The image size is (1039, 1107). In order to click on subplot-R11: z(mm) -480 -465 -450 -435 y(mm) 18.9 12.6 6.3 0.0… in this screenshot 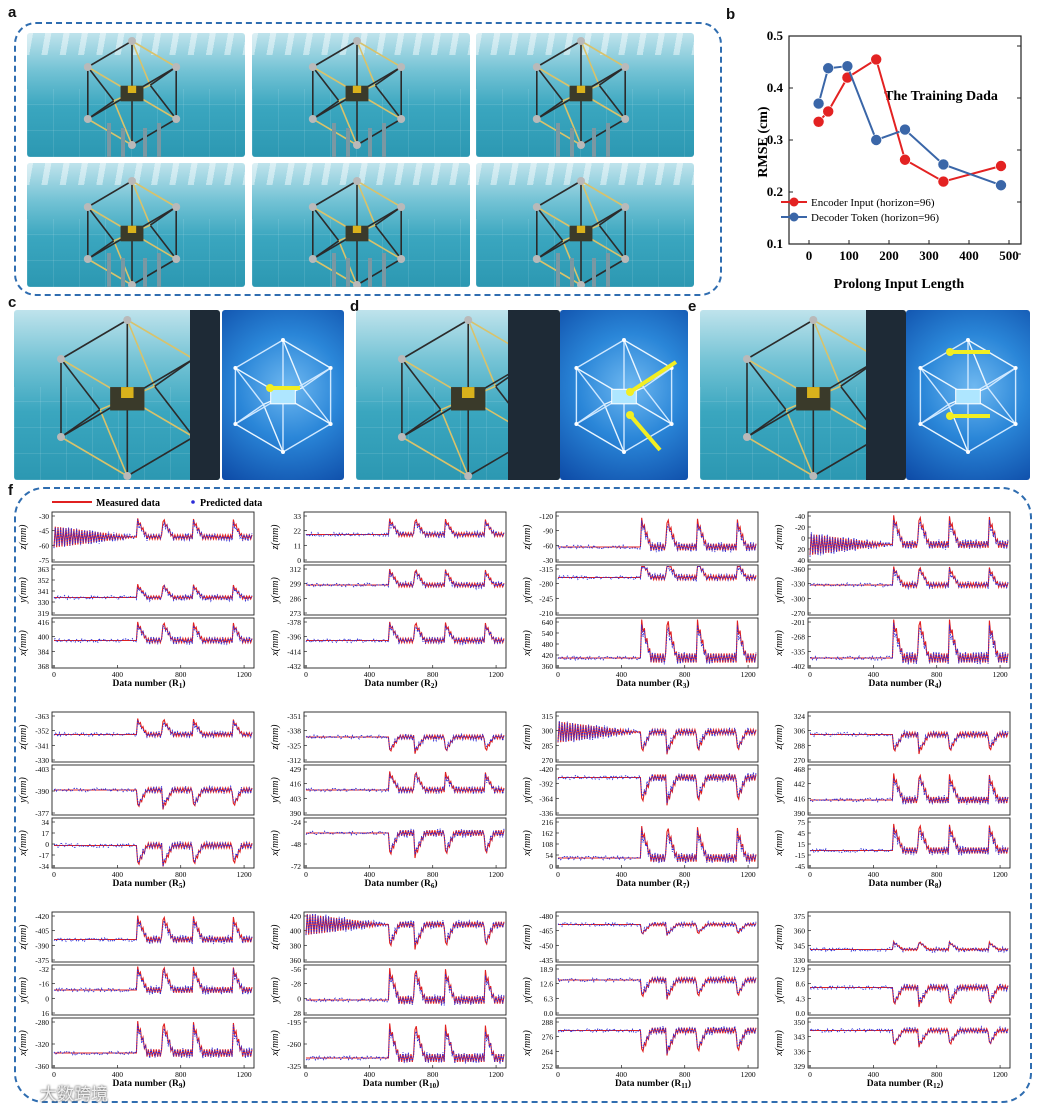, I will do `click(640, 1000)`.